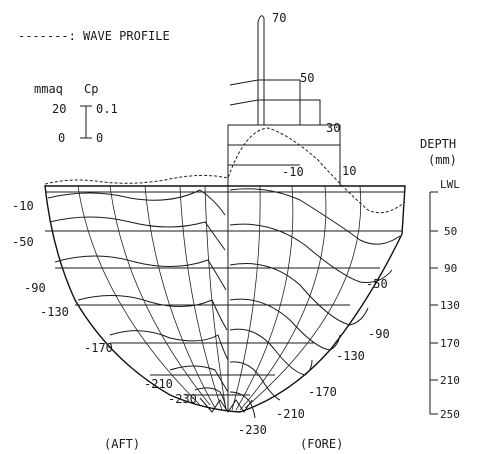 This screenshot has width=478, height=454. What do you see at coordinates (450, 380) in the screenshot?
I see `depth-tick: 210` at bounding box center [450, 380].